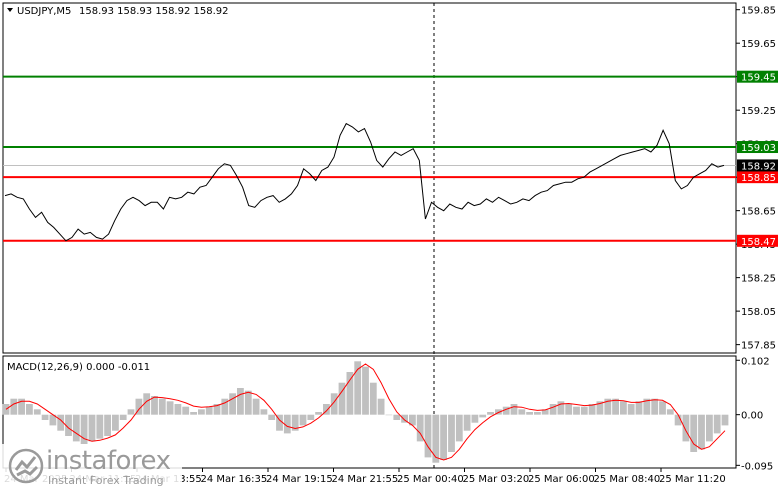  What do you see at coordinates (154, 11) in the screenshot?
I see `ohlc-values: 158.93 158.93 158.92 158.92` at bounding box center [154, 11].